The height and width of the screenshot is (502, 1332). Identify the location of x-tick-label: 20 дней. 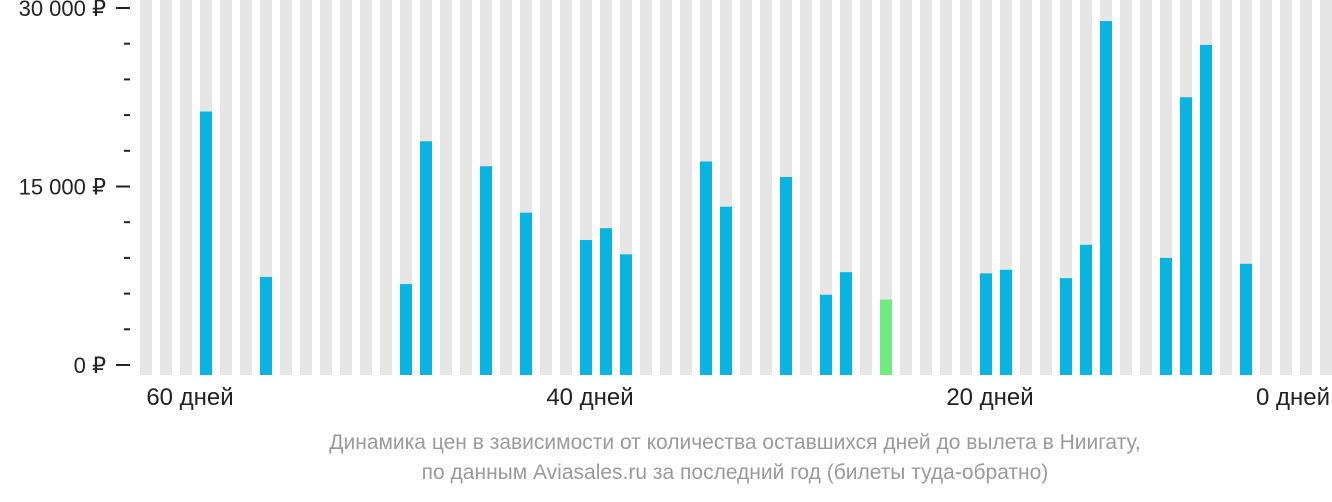
(989, 397).